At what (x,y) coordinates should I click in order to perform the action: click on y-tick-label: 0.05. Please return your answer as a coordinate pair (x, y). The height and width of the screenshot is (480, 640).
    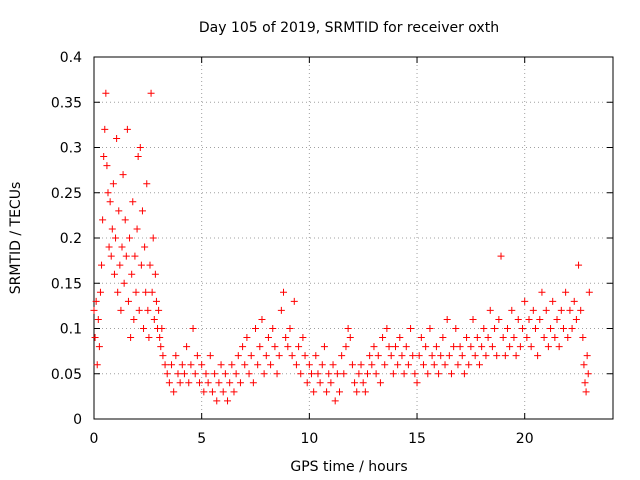
    Looking at the image, I should click on (66, 375).